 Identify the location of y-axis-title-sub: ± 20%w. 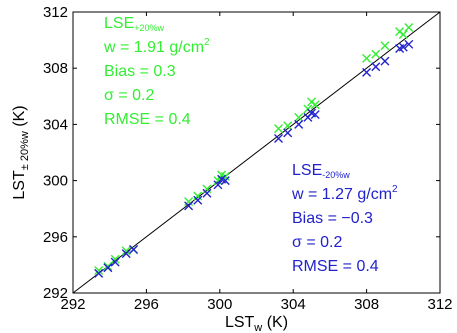
(25, 150).